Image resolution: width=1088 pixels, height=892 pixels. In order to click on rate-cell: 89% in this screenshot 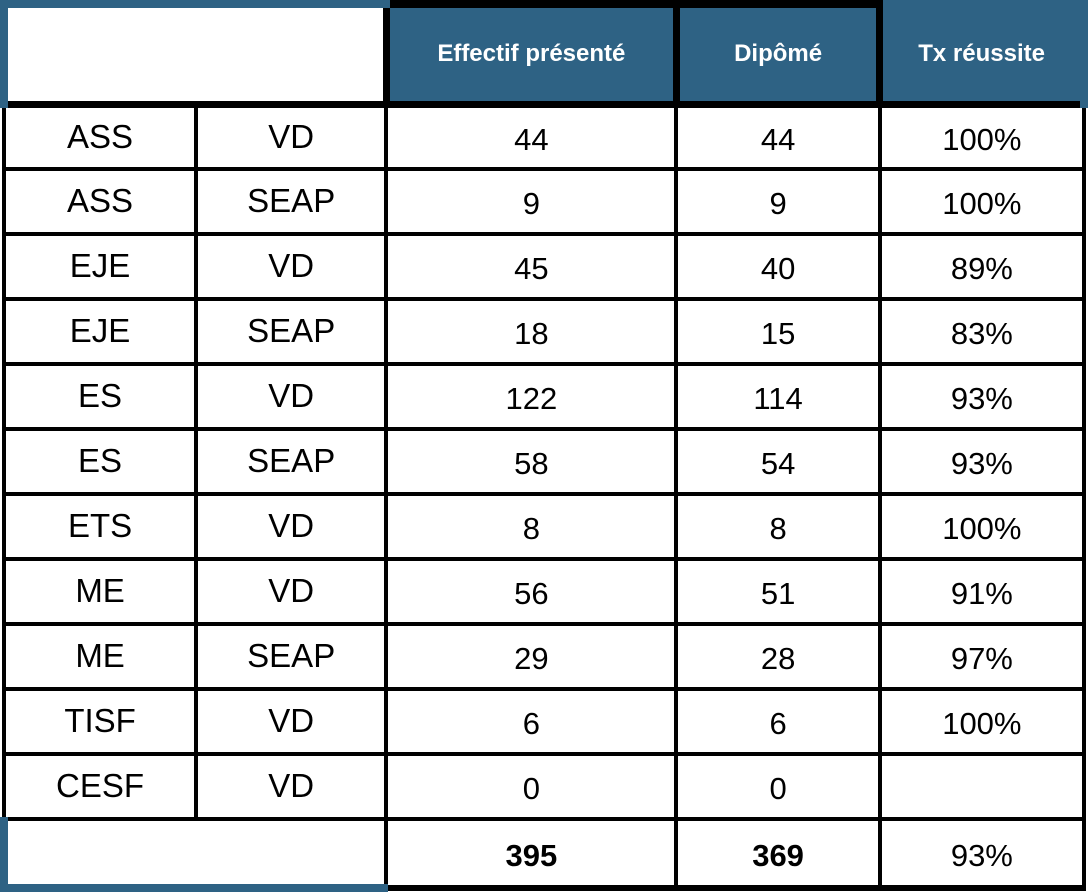, I will do `click(982, 266)`.